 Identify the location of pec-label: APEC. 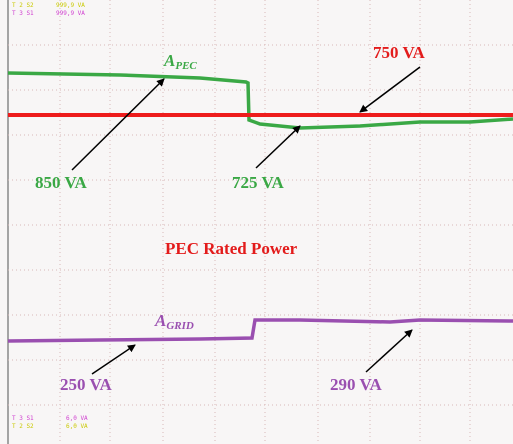
(180, 61).